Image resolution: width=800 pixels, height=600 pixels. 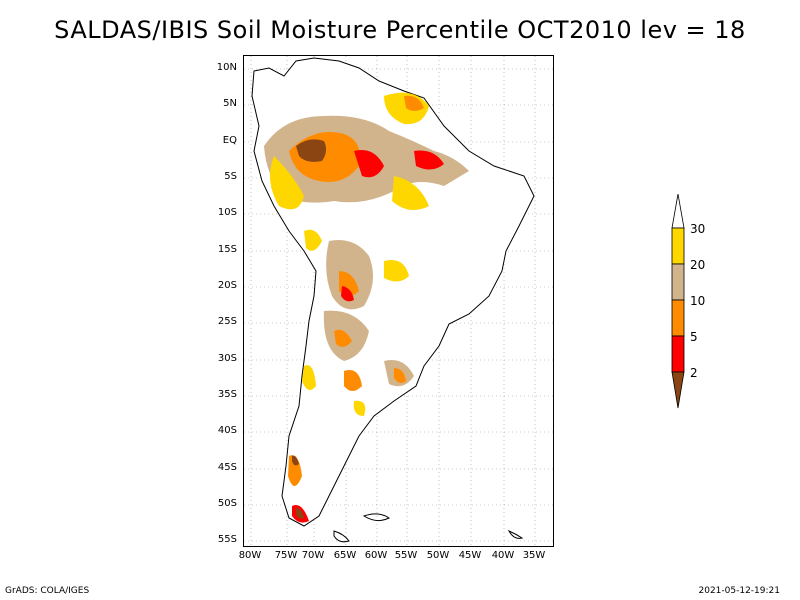 I want to click on lat-label: 25S, so click(x=227, y=321).